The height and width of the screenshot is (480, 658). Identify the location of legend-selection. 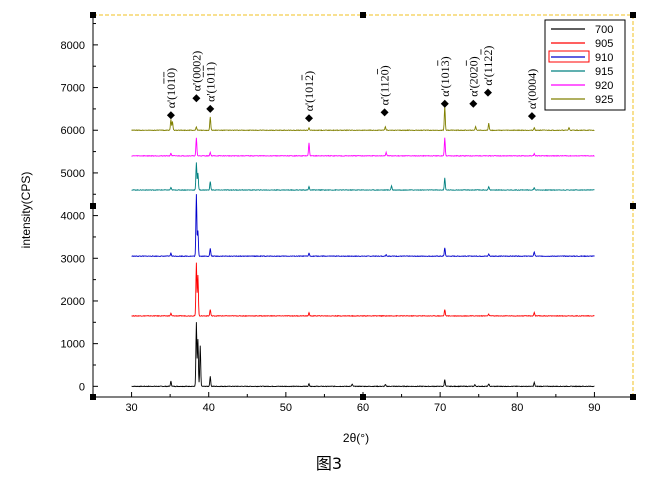
(569, 56).